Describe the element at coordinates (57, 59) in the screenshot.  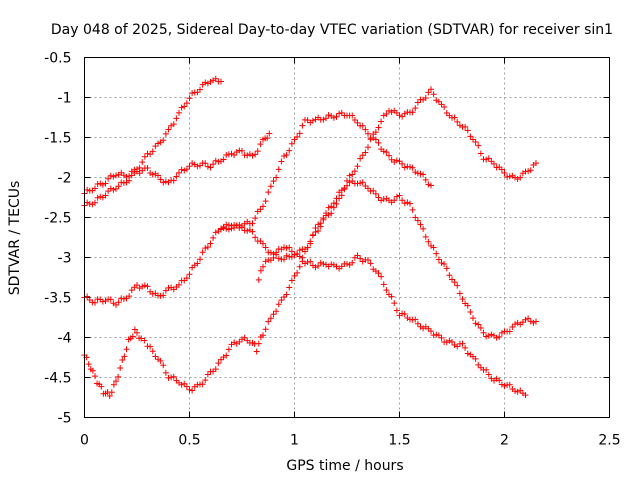
I see `y-tick-label: -0.5` at that location.